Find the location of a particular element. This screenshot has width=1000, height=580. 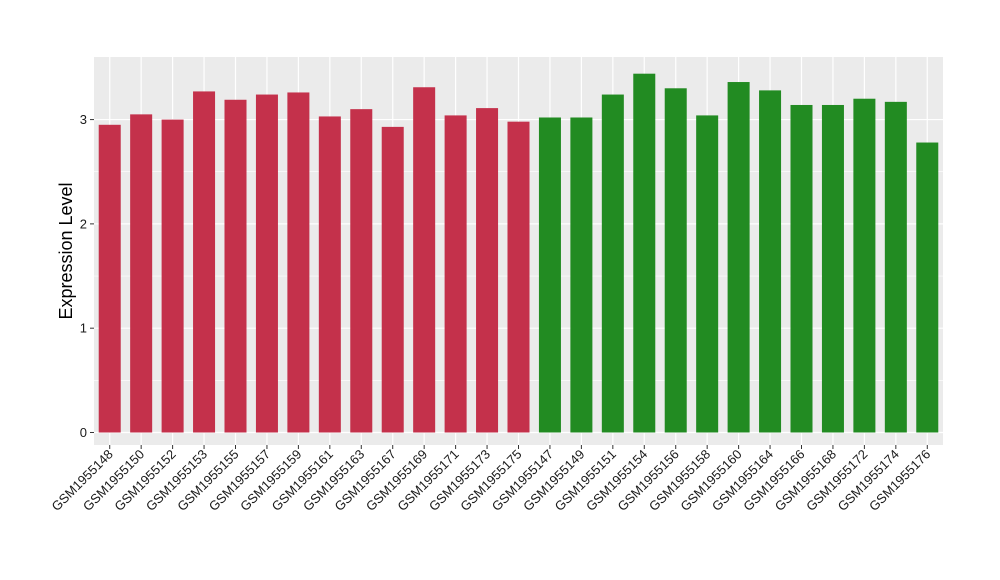

y-tick-label: 0 is located at coordinates (83, 432).